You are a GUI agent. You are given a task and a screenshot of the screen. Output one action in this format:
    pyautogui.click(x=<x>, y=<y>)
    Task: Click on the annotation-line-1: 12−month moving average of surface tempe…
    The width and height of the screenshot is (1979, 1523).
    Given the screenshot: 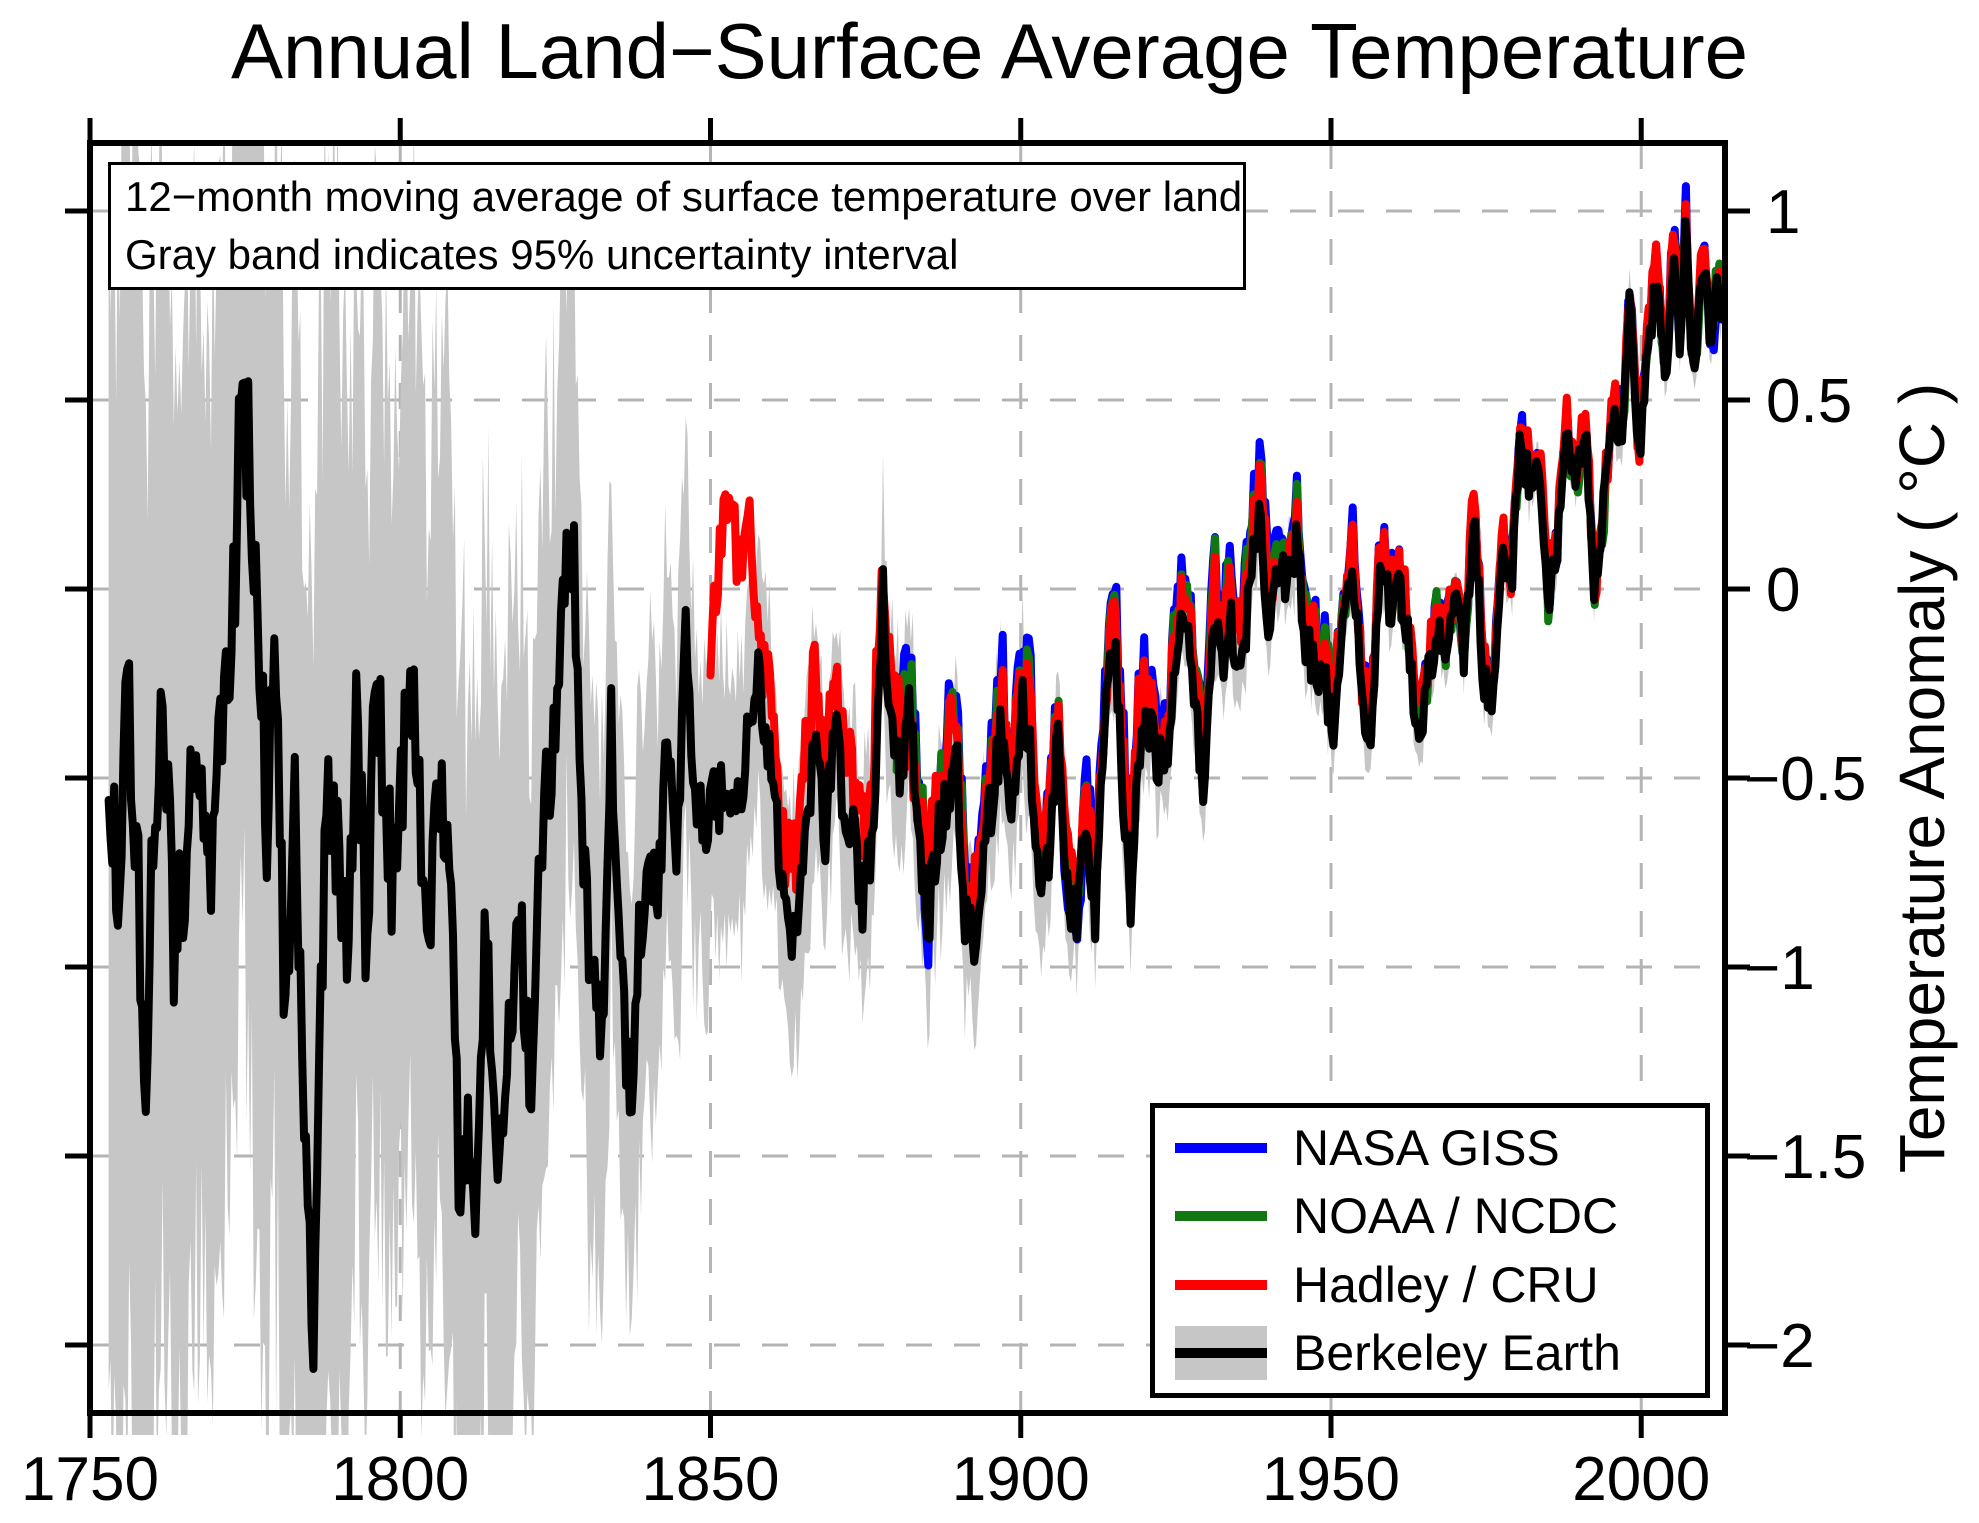 What is the action you would take?
    pyautogui.click(x=684, y=196)
    